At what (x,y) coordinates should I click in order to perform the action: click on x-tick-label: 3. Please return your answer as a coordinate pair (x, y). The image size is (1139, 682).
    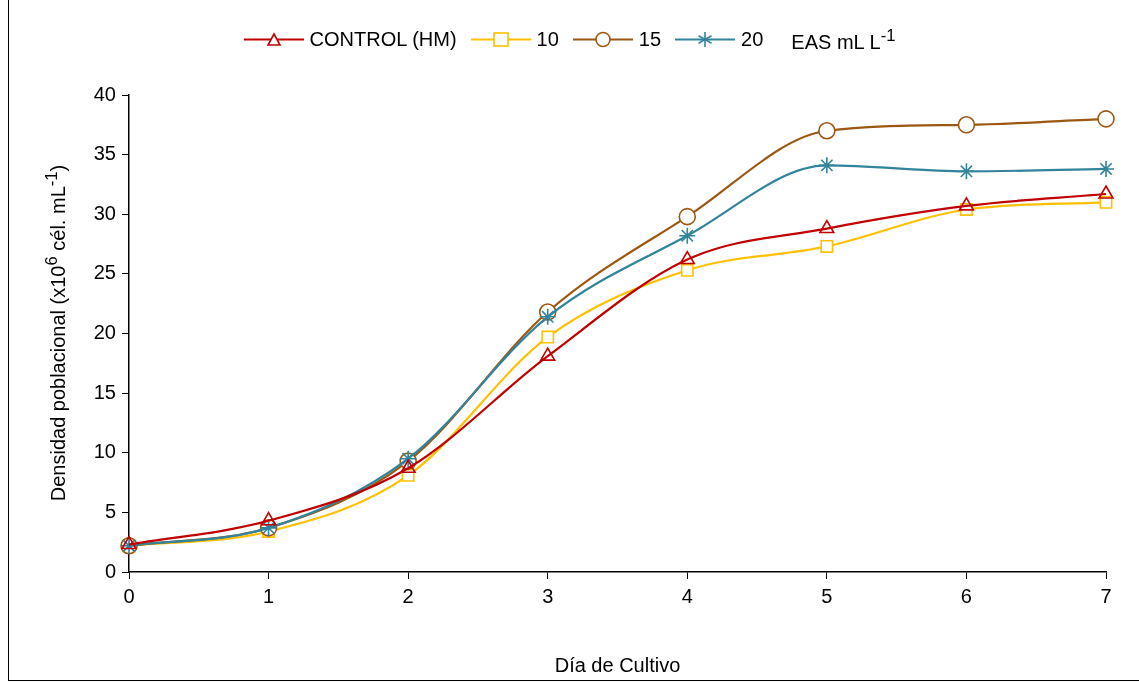
    Looking at the image, I should click on (548, 595).